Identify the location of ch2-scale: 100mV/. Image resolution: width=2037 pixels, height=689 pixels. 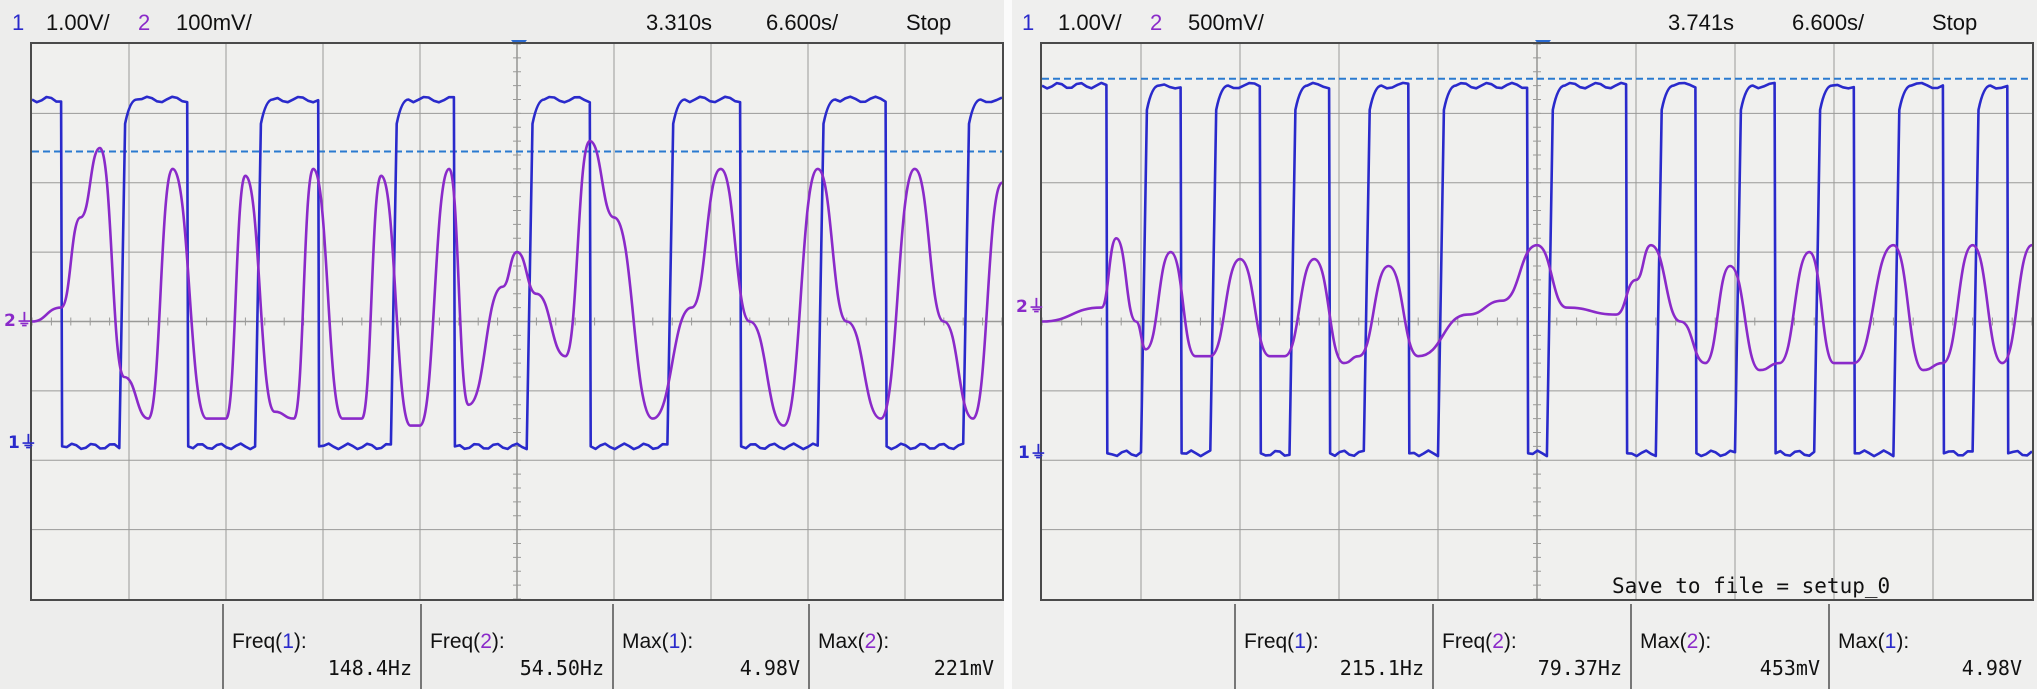
(214, 22).